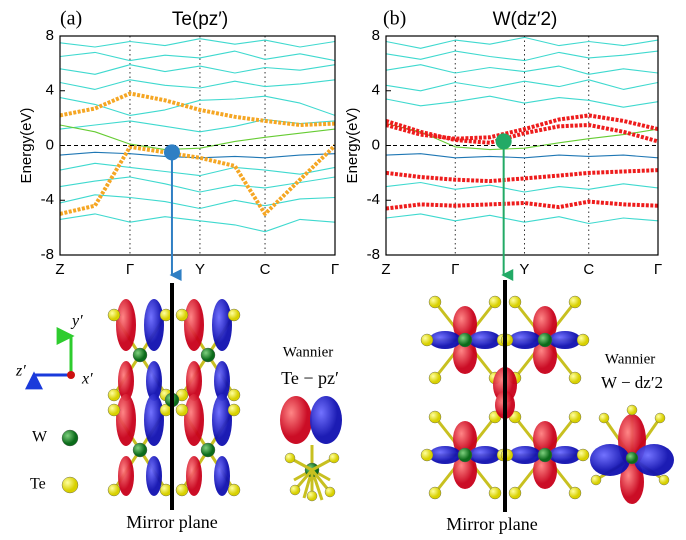  Describe the element at coordinates (50, 90) in the screenshot. I see `y-tick-label: 4` at that location.